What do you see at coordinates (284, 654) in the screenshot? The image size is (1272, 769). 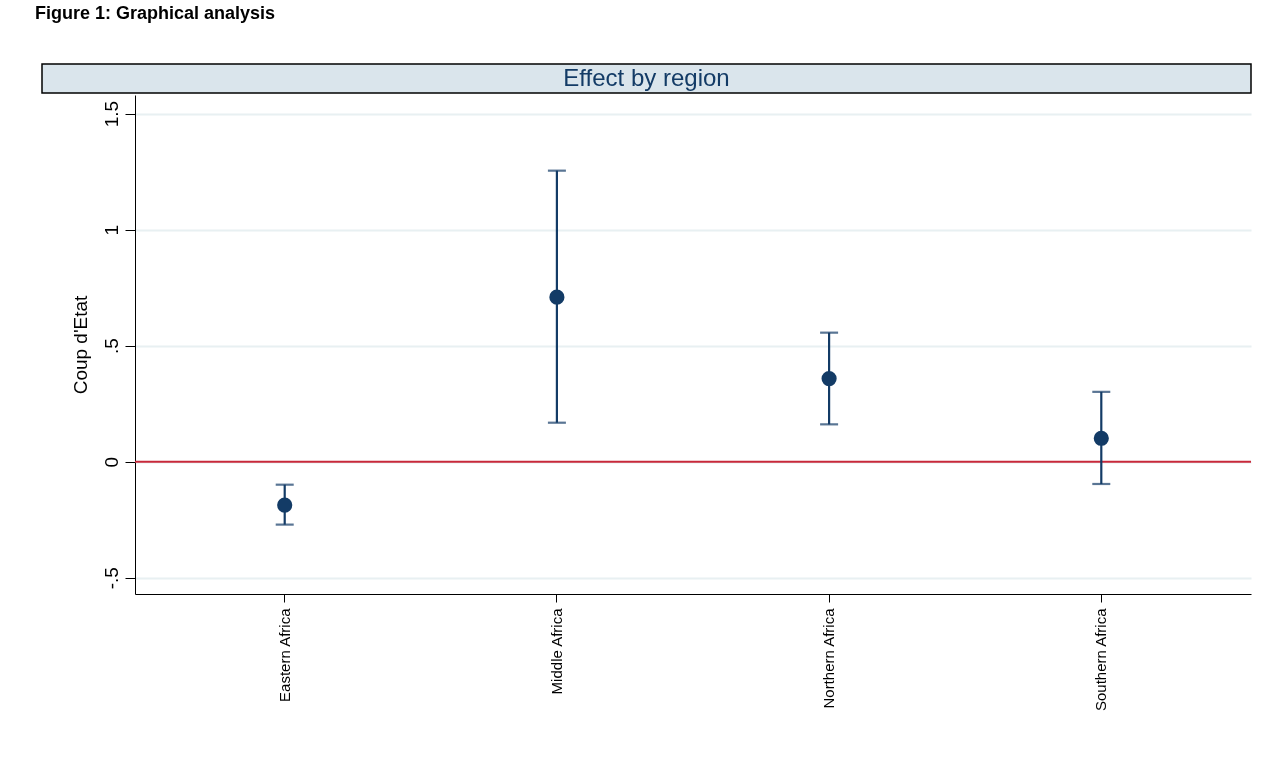 I see `x-tick-label: Eastern Africa` at bounding box center [284, 654].